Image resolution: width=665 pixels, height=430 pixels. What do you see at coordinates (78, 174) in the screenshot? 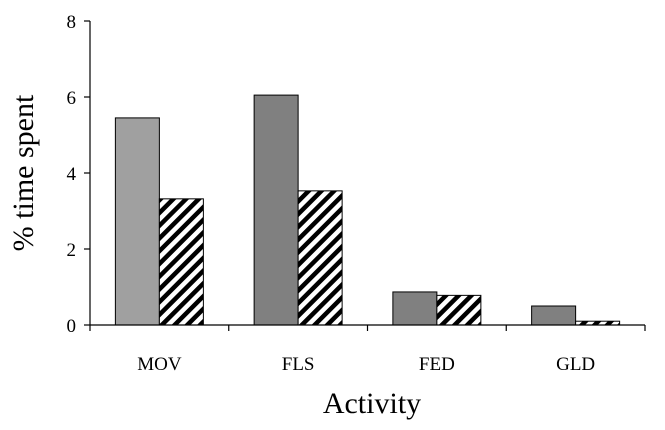
I see `y-ticks-group: 0 2 4 6 8` at bounding box center [78, 174].